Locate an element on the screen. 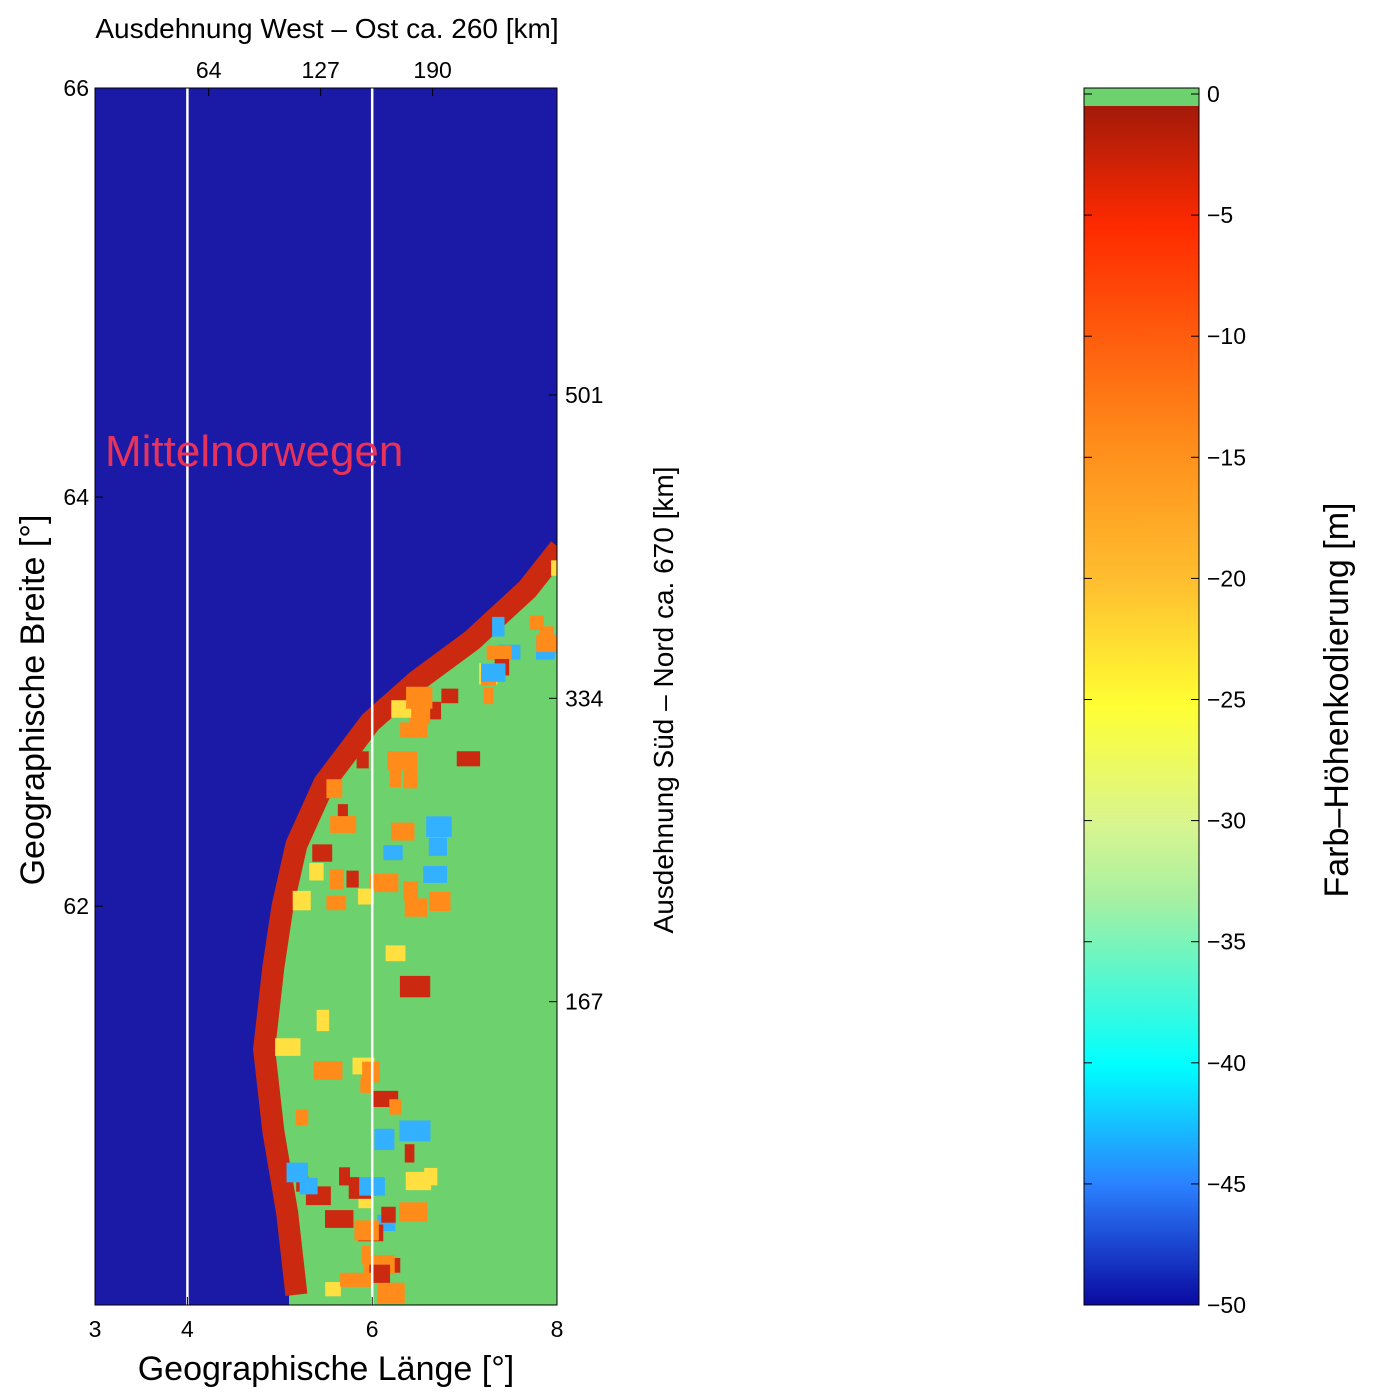  x-axis-label: Geographische Länge [°] is located at coordinates (326, 1369).